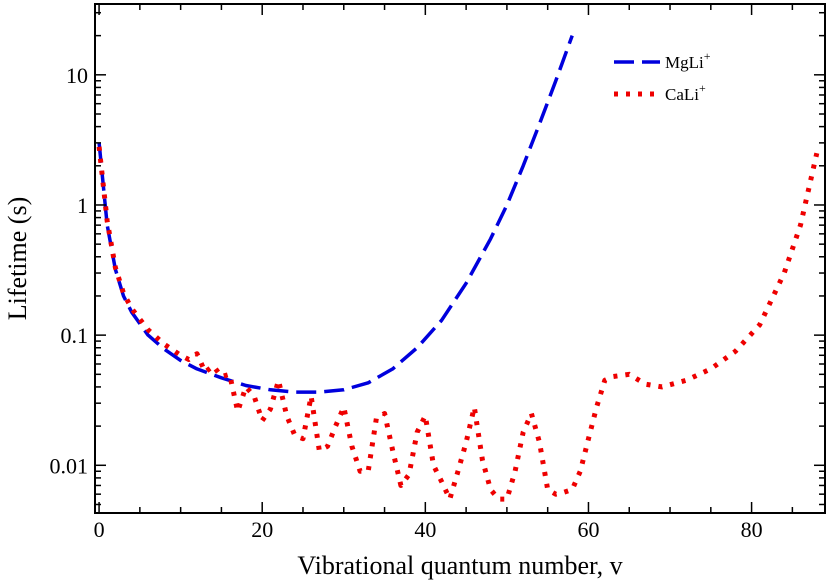  Describe the element at coordinates (684, 62) in the screenshot. I see `legend-name: MgLi` at that location.